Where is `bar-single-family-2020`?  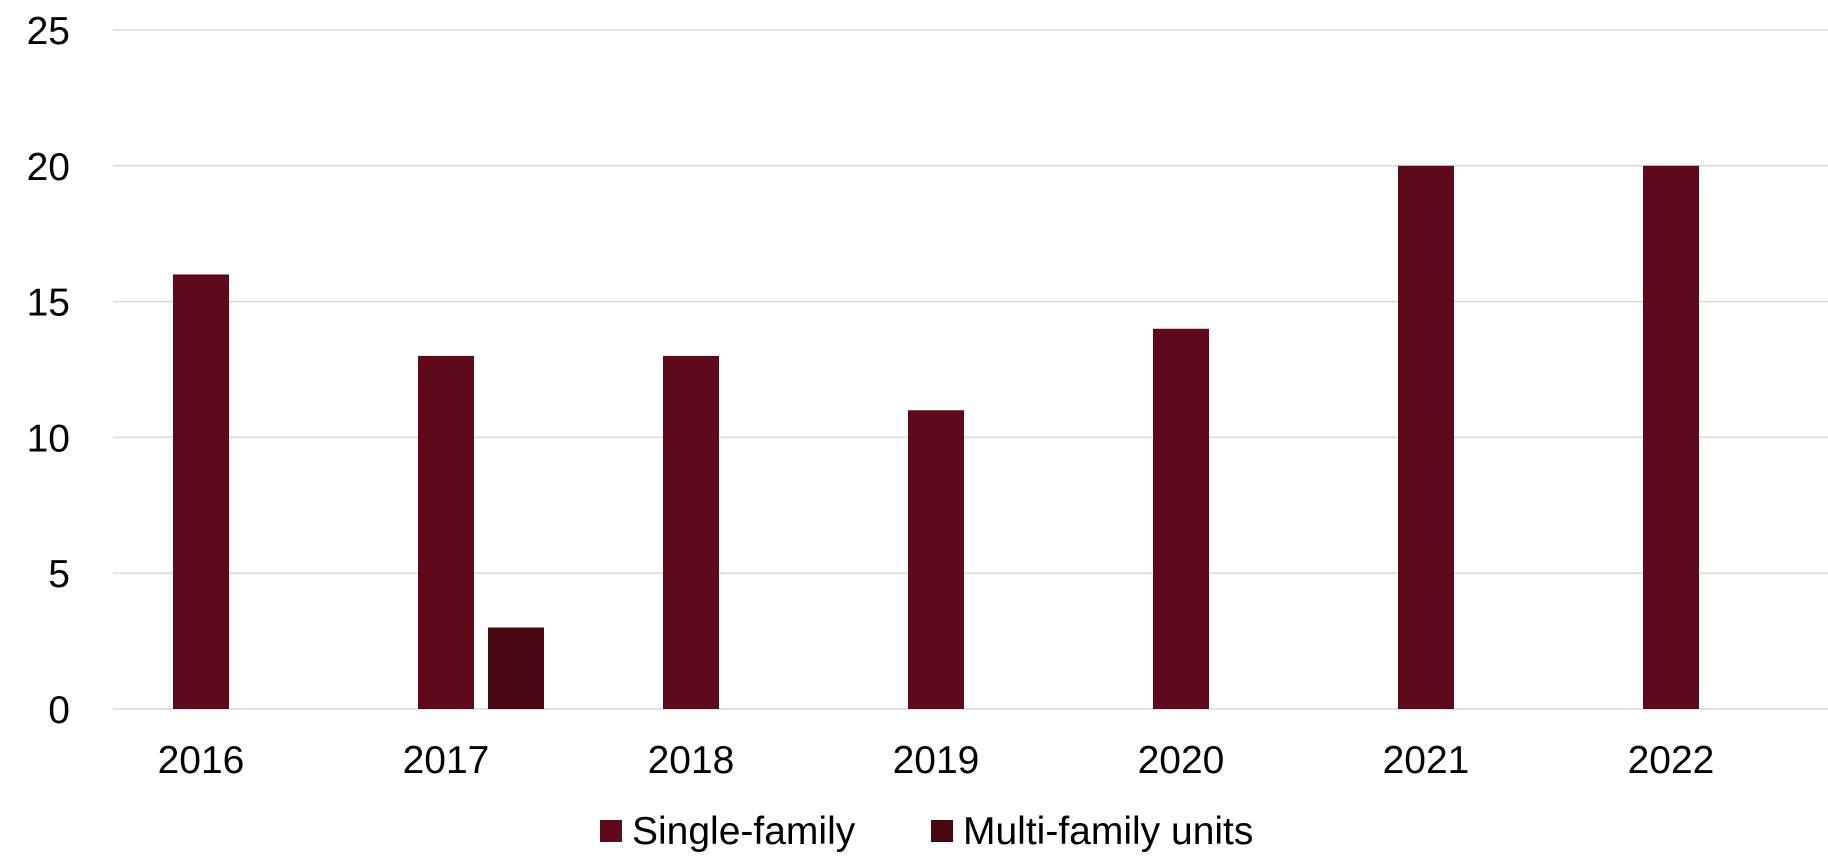
bar-single-family-2020 is located at coordinates (1181, 518).